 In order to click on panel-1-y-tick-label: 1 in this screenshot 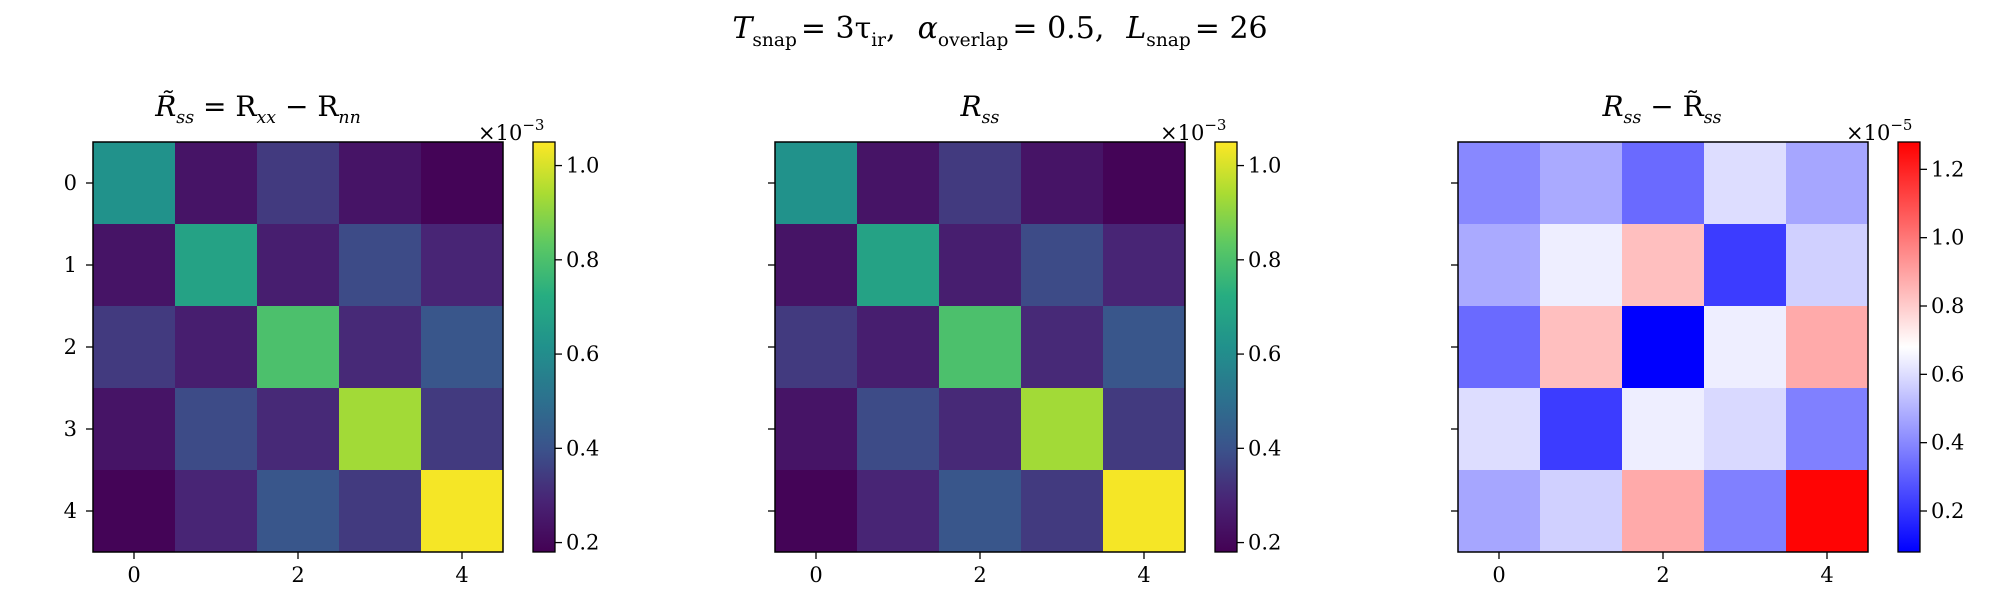, I will do `click(70, 265)`.